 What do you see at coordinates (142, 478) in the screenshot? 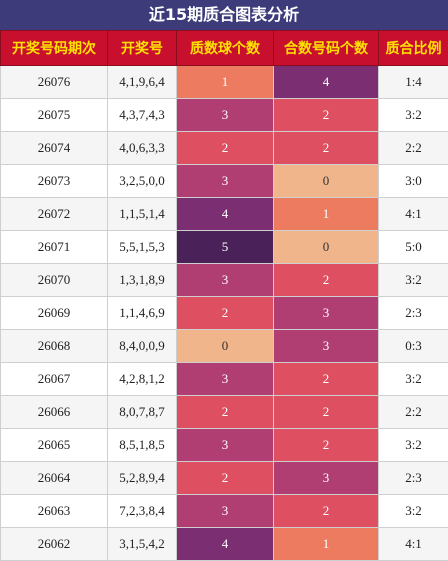
I see `numbers-cell: 5,2,8,9,4` at bounding box center [142, 478].